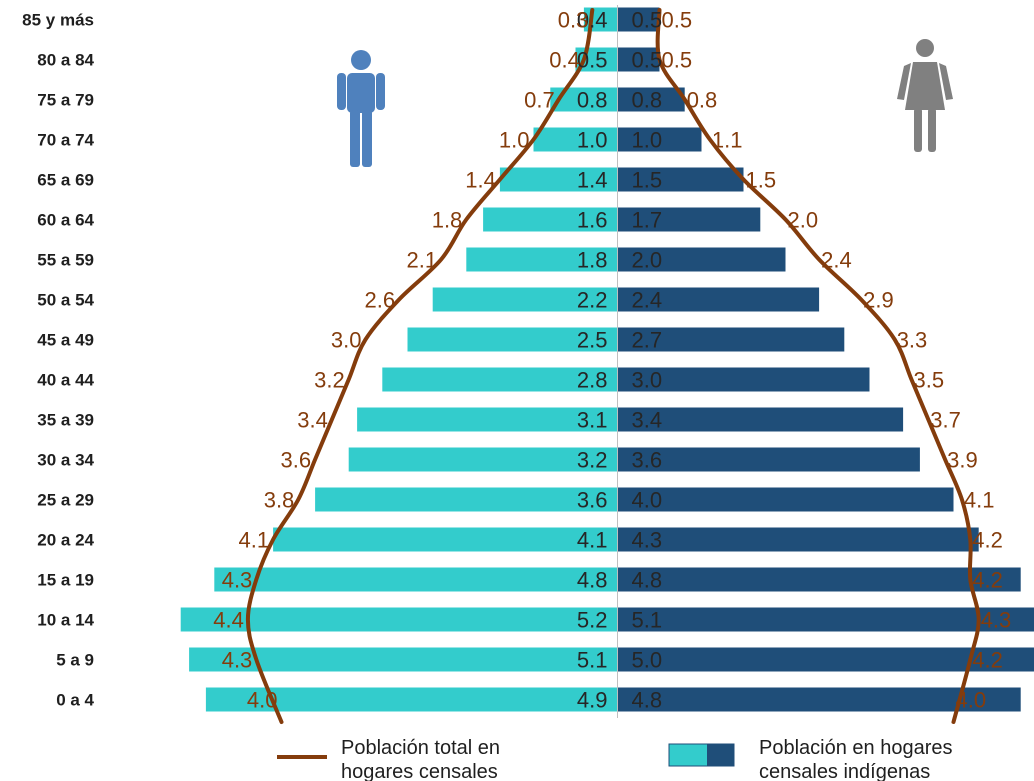  What do you see at coordinates (803, 220) in the screenshot?
I see `total-label-women: 2.0` at bounding box center [803, 220].